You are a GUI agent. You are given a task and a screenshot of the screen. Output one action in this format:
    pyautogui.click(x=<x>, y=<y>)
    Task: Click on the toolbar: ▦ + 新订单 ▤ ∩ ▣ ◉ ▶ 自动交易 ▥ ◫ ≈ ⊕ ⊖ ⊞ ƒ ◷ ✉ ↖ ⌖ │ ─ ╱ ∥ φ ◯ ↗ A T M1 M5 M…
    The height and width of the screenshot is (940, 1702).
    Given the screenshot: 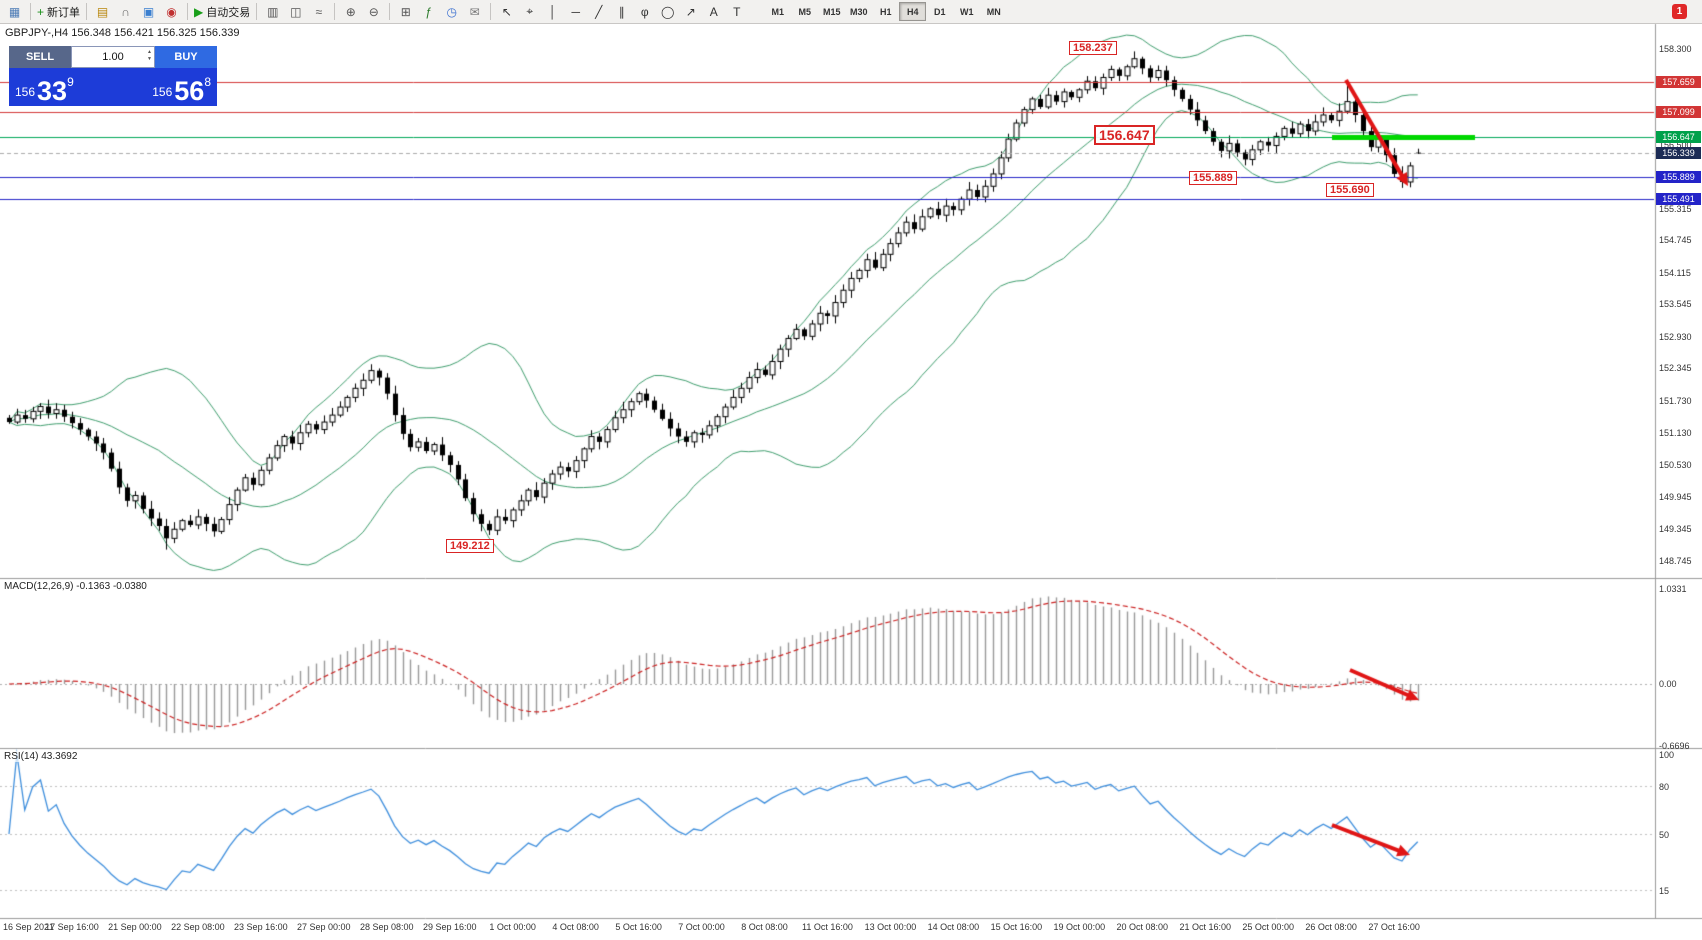 What is the action you would take?
    pyautogui.click(x=851, y=12)
    